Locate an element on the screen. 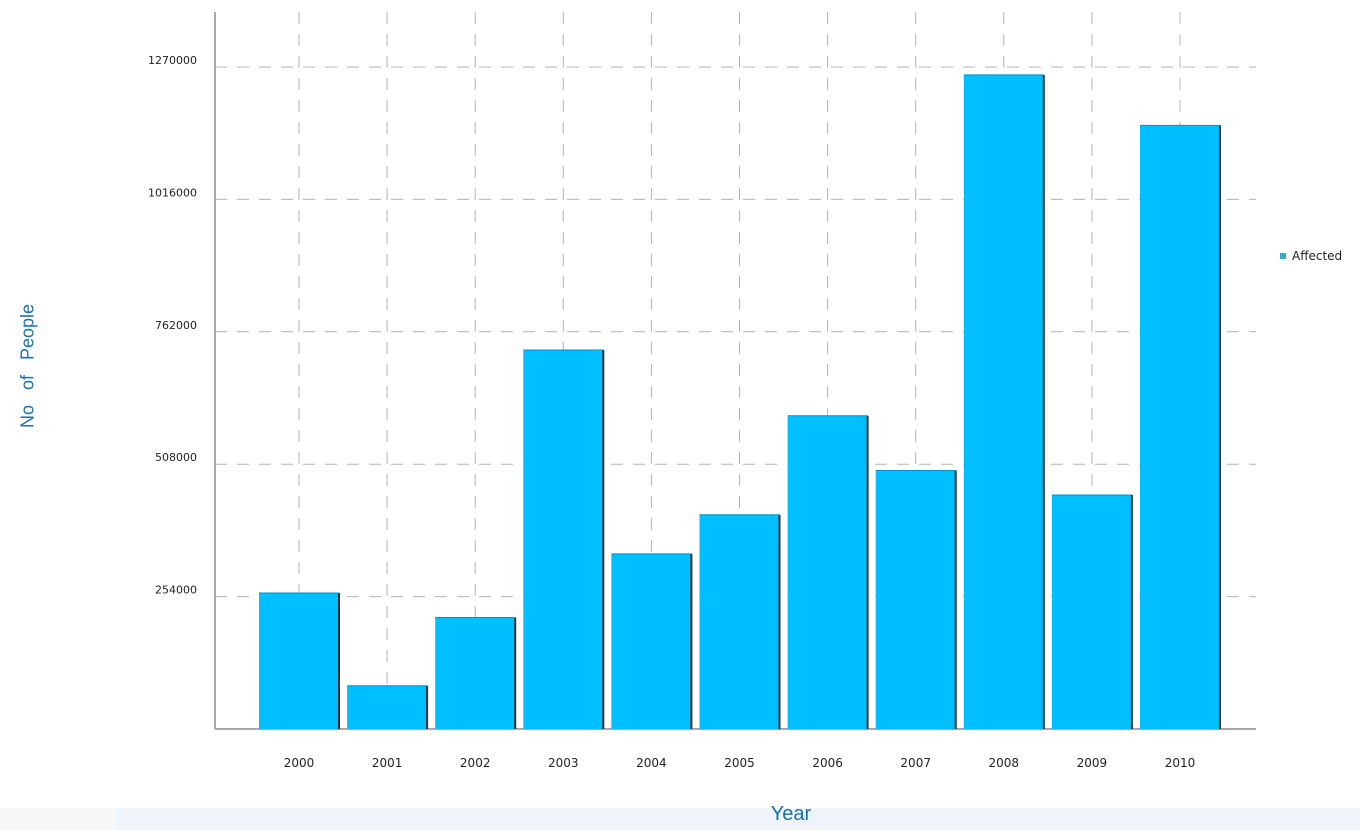  y-axis-title: No of People is located at coordinates (27, 366).